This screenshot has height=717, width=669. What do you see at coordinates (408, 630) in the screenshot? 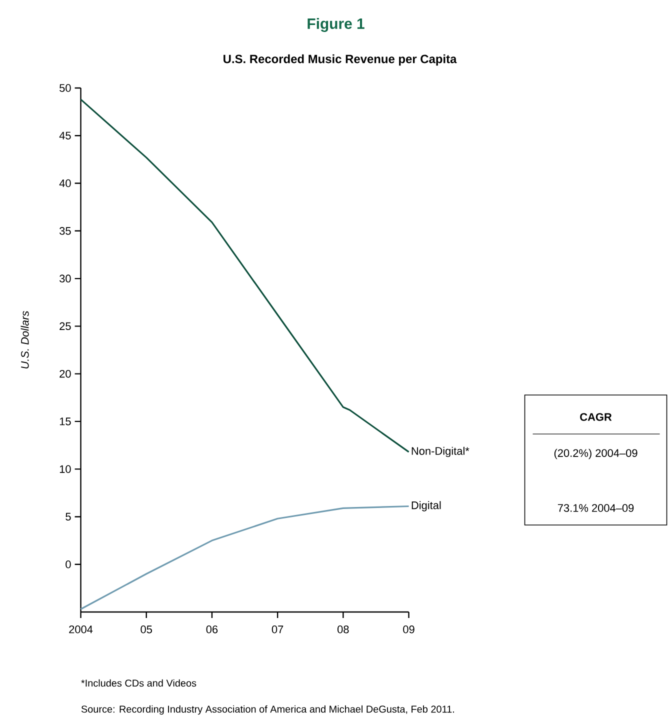
I see `x-tick-label: 09` at bounding box center [408, 630].